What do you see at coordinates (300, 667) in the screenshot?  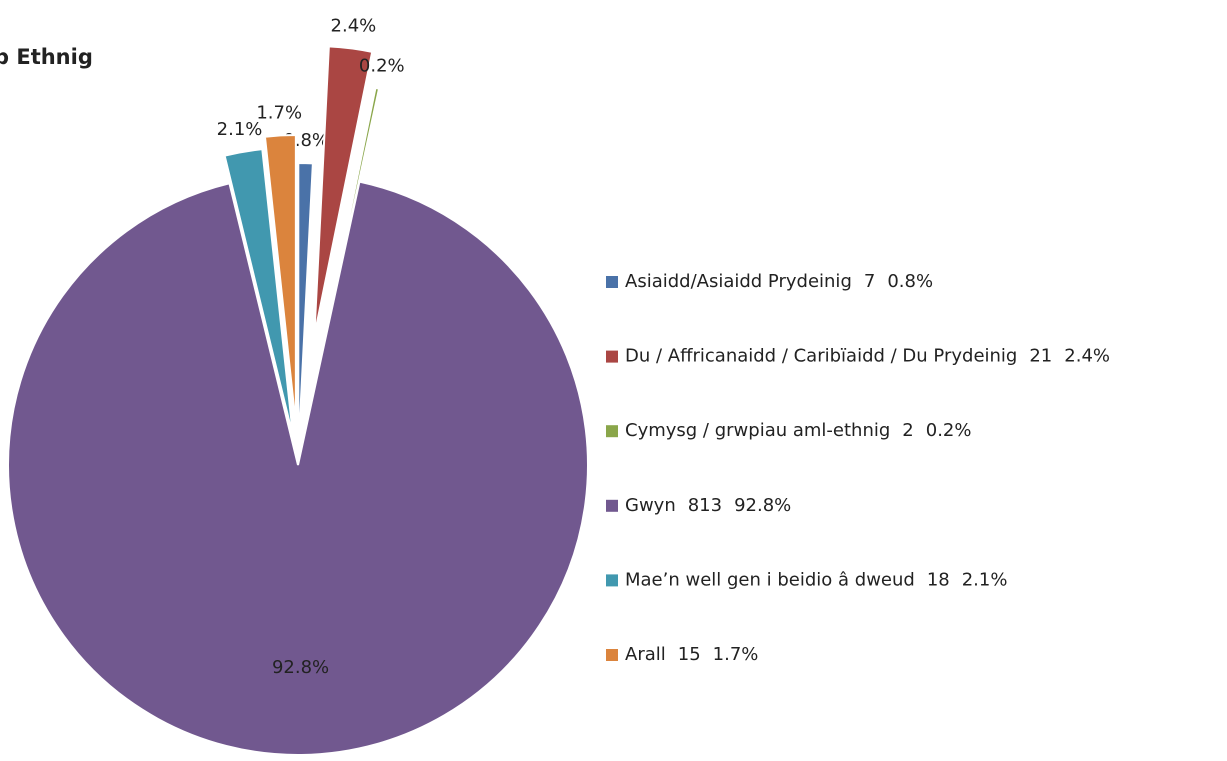 I see `data-label: 92.8%` at bounding box center [300, 667].